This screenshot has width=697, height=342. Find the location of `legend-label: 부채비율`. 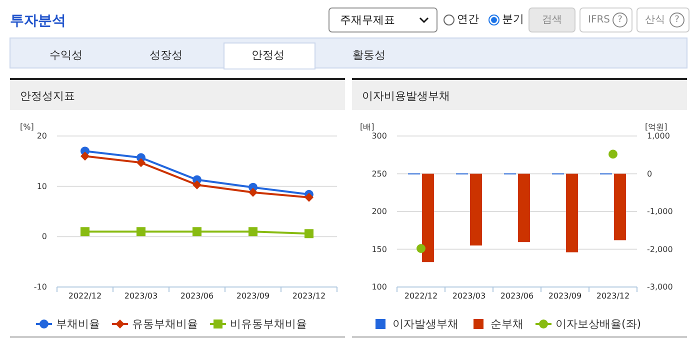

legend-label: 부채비율 is located at coordinates (78, 324).